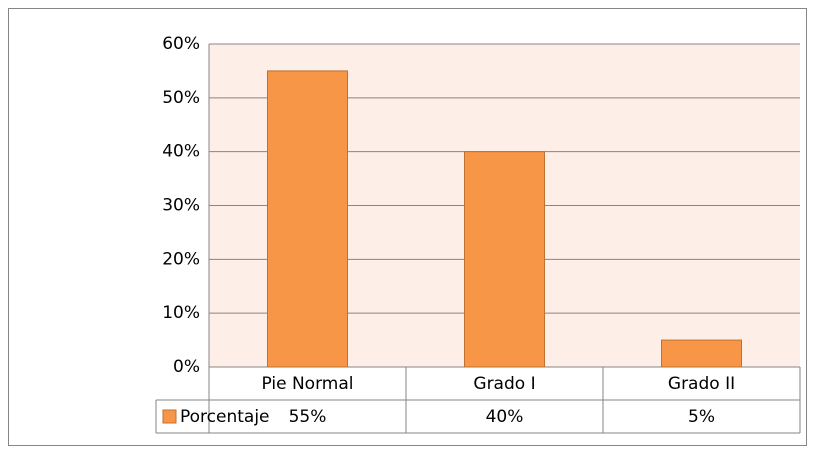 The height and width of the screenshot is (454, 814). What do you see at coordinates (181, 259) in the screenshot?
I see `y-tick-label: 20%` at bounding box center [181, 259].